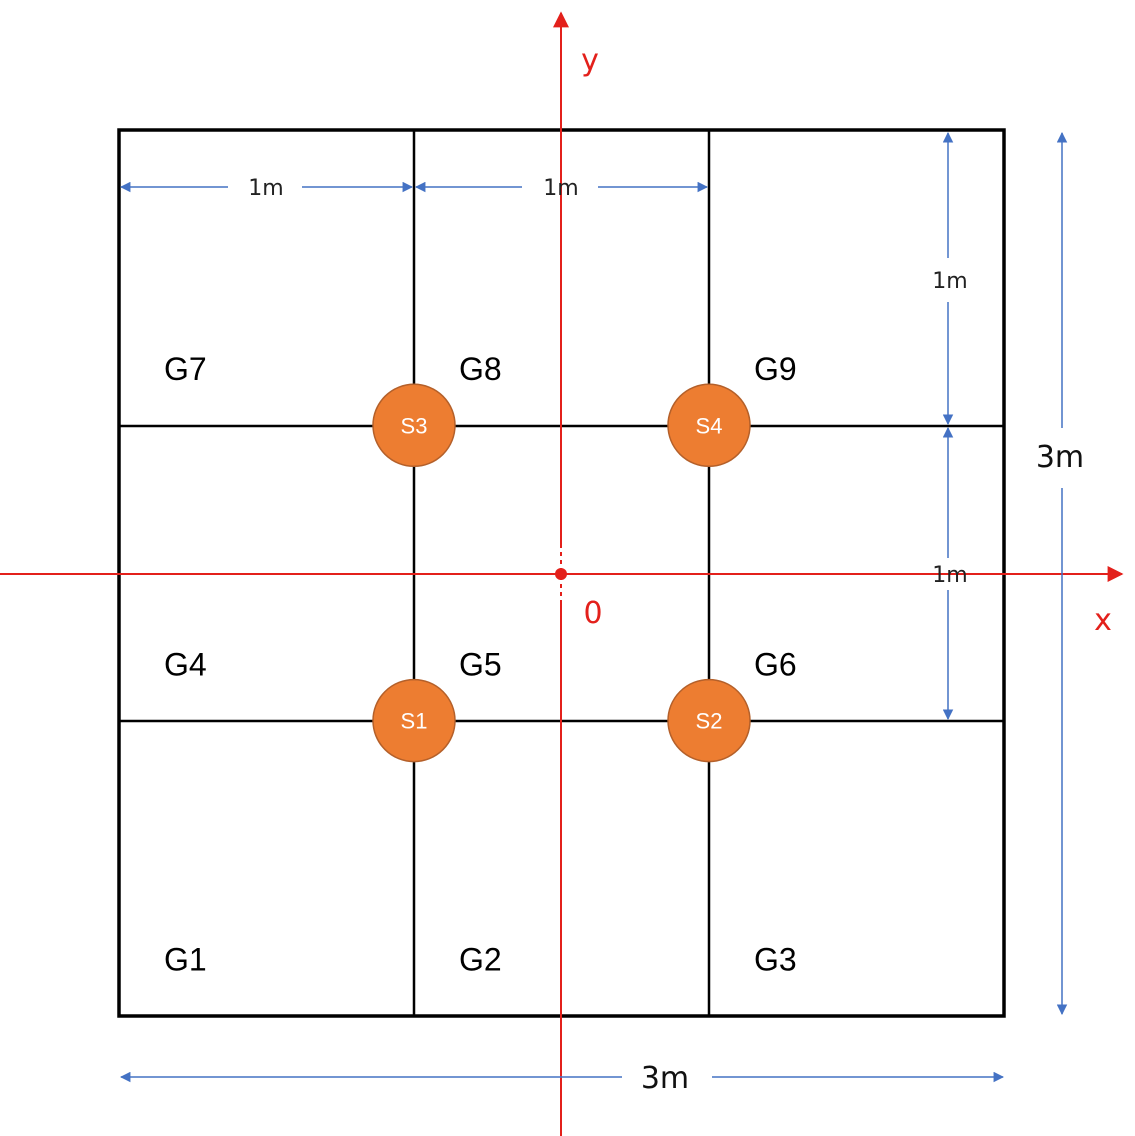 The image size is (1135, 1136). I want to click on sensor-s3: S3, so click(414, 425).